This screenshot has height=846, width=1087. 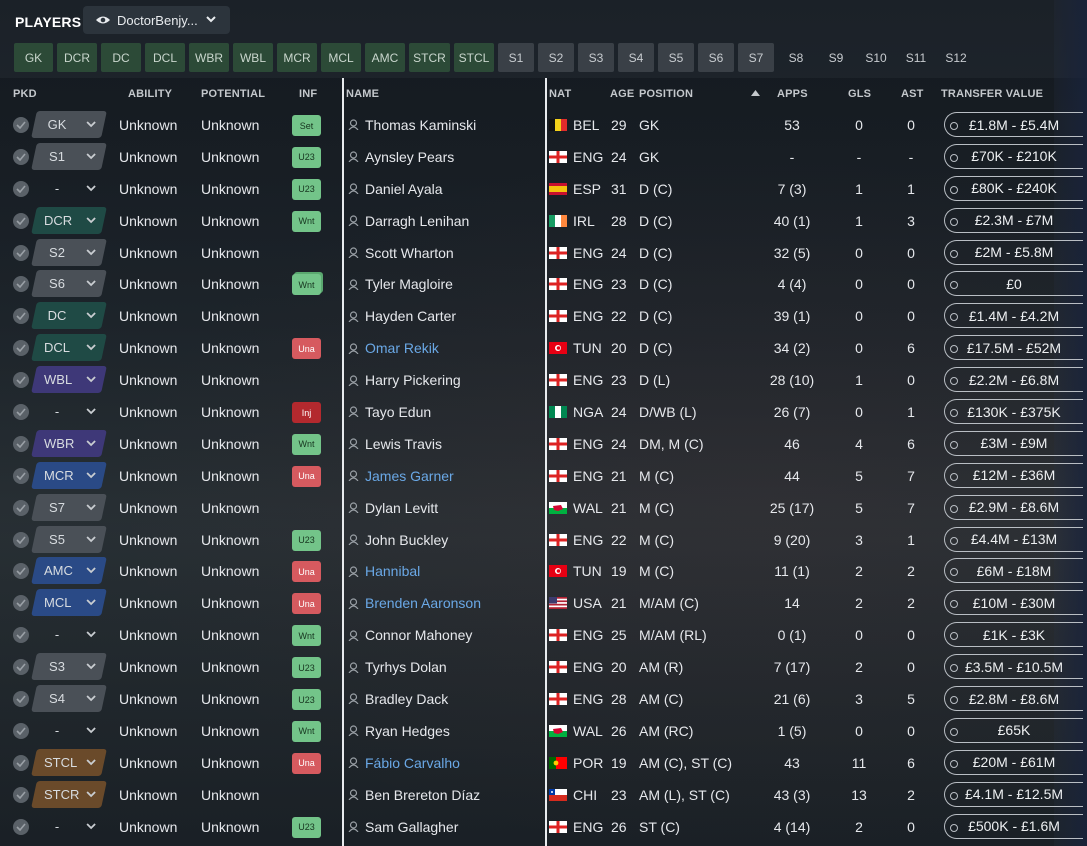 I want to click on tab-dcl: DCL, so click(x=165, y=57).